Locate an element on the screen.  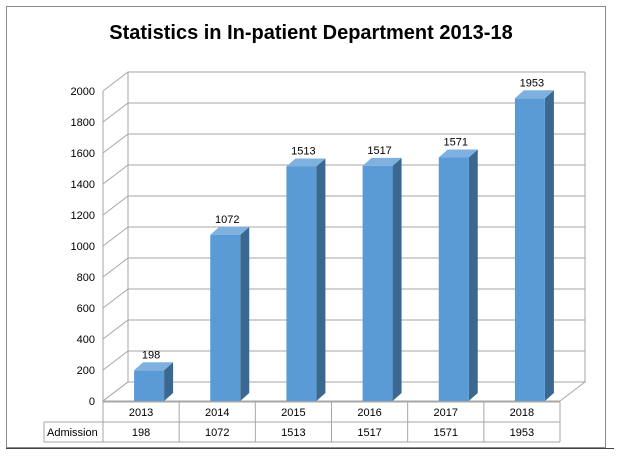
bar-side-2017 is located at coordinates (473, 275).